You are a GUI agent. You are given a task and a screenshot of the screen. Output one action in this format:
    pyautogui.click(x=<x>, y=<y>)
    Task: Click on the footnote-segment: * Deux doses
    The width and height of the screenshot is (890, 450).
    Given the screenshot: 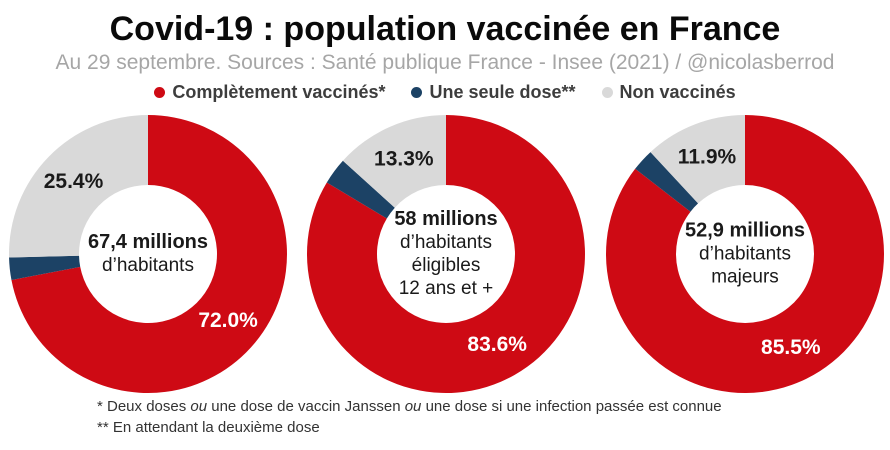 What is the action you would take?
    pyautogui.click(x=144, y=406)
    